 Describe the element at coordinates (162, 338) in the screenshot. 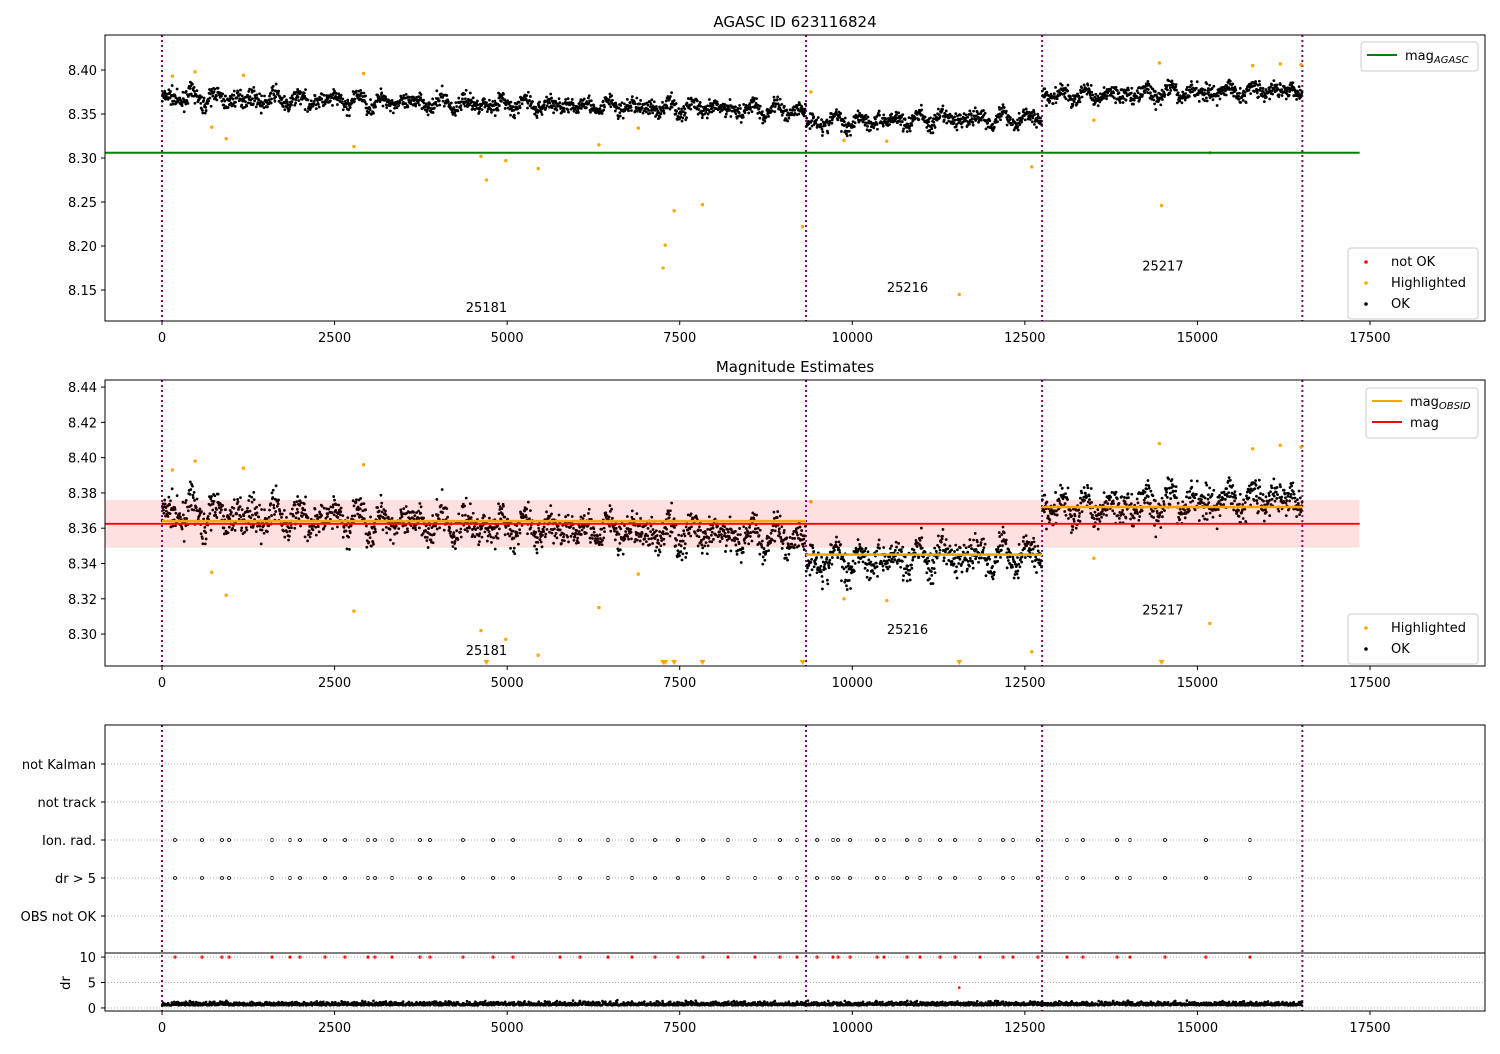

I see `x-tick-label: 0` at that location.